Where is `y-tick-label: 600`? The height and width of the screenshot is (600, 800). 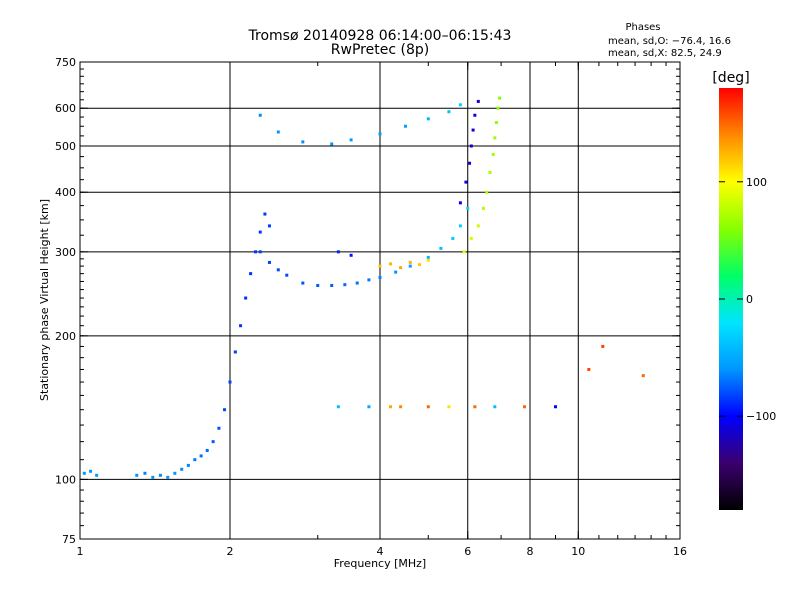
y-tick-label: 600 is located at coordinates (65, 108).